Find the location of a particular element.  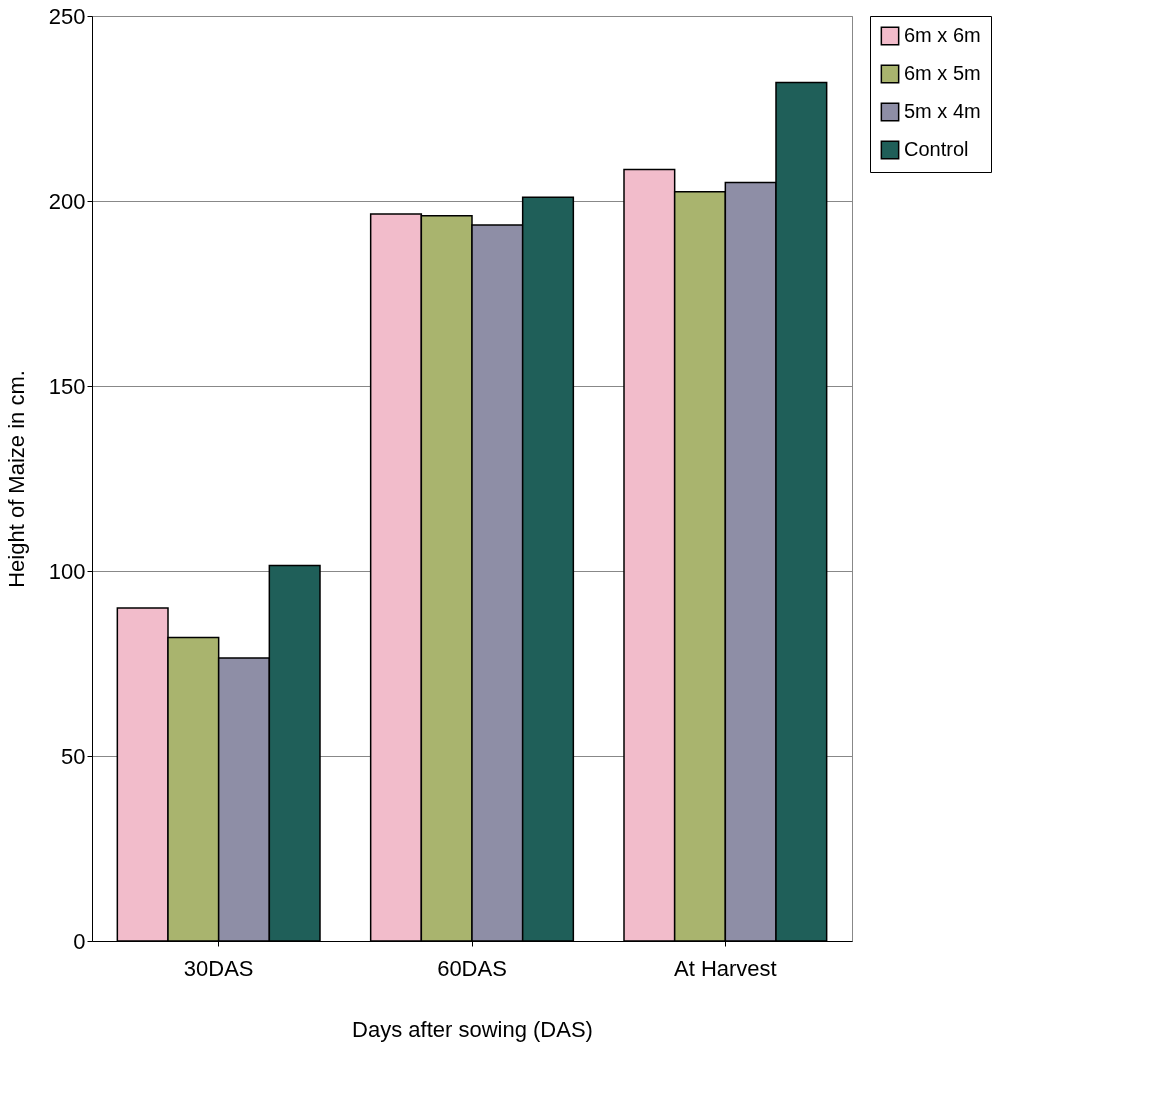

y-tick-label: 100 is located at coordinates (67, 571).